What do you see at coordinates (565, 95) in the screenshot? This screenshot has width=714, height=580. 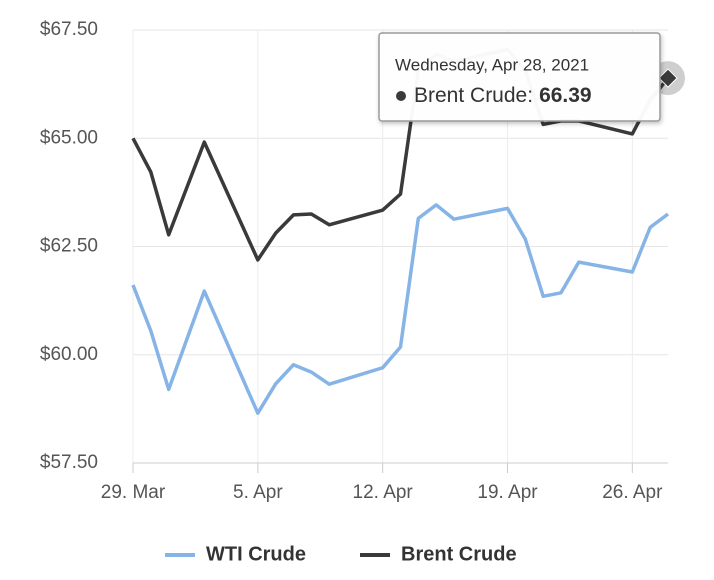 I see `tooltip-value: 66.39` at bounding box center [565, 95].